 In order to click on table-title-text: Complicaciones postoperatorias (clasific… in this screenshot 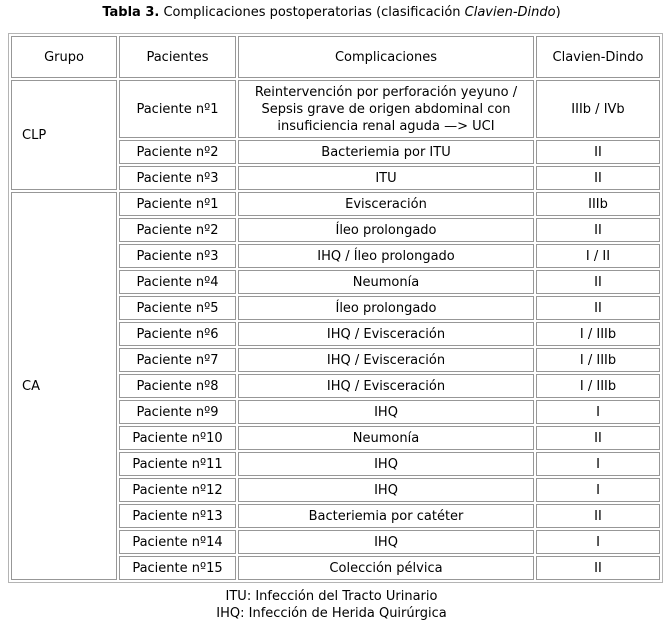, I will do `click(312, 12)`.